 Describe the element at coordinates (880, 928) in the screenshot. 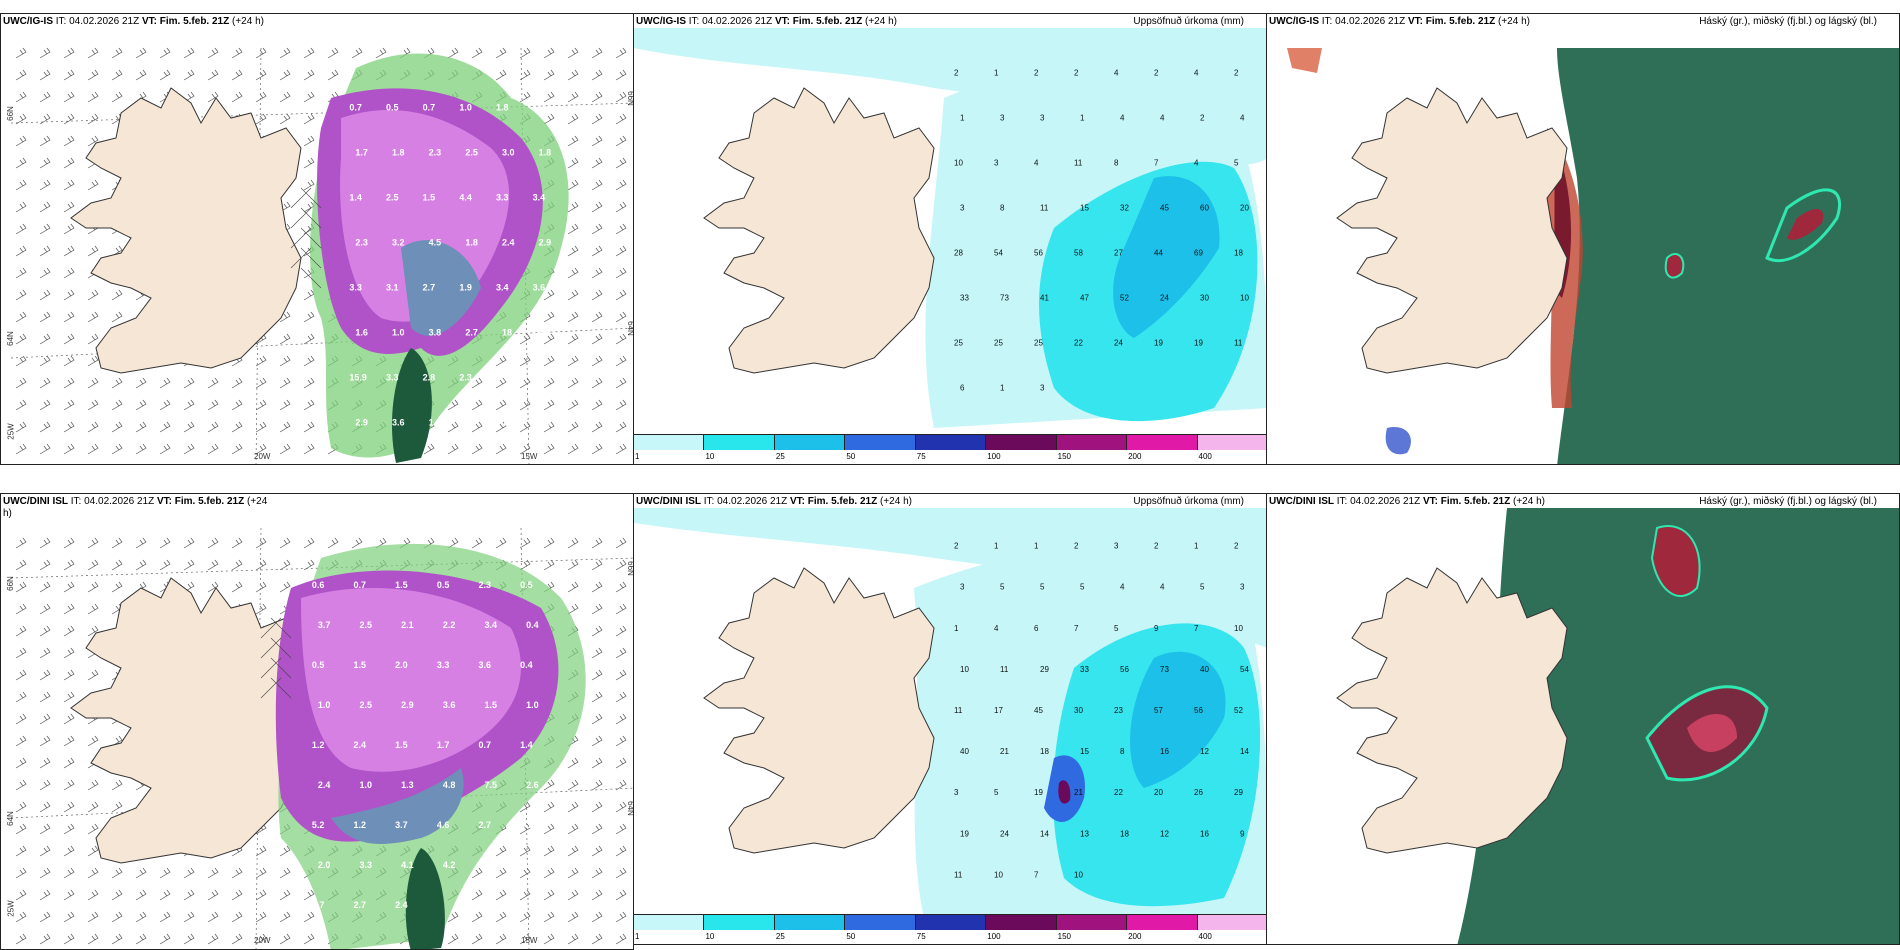

I see `colorbar-swatch: 50` at that location.